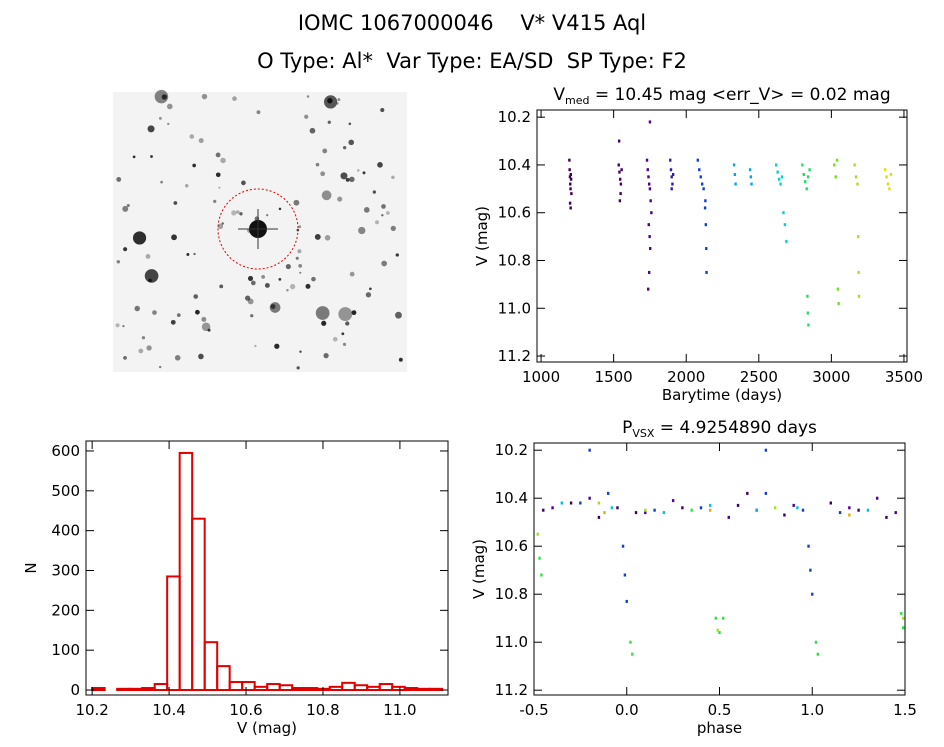 The image size is (944, 747). I want to click on y-tick-label: 400, so click(65, 531).